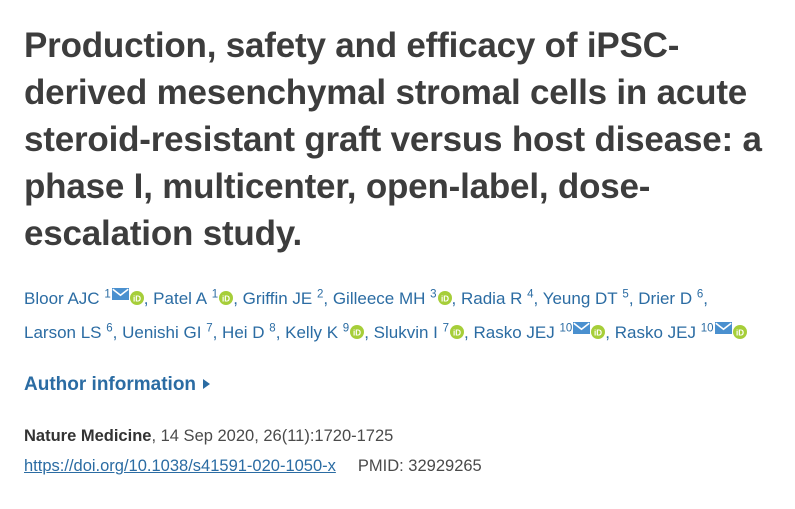  Describe the element at coordinates (182, 298) in the screenshot. I see `author-name-link: Patel A` at that location.